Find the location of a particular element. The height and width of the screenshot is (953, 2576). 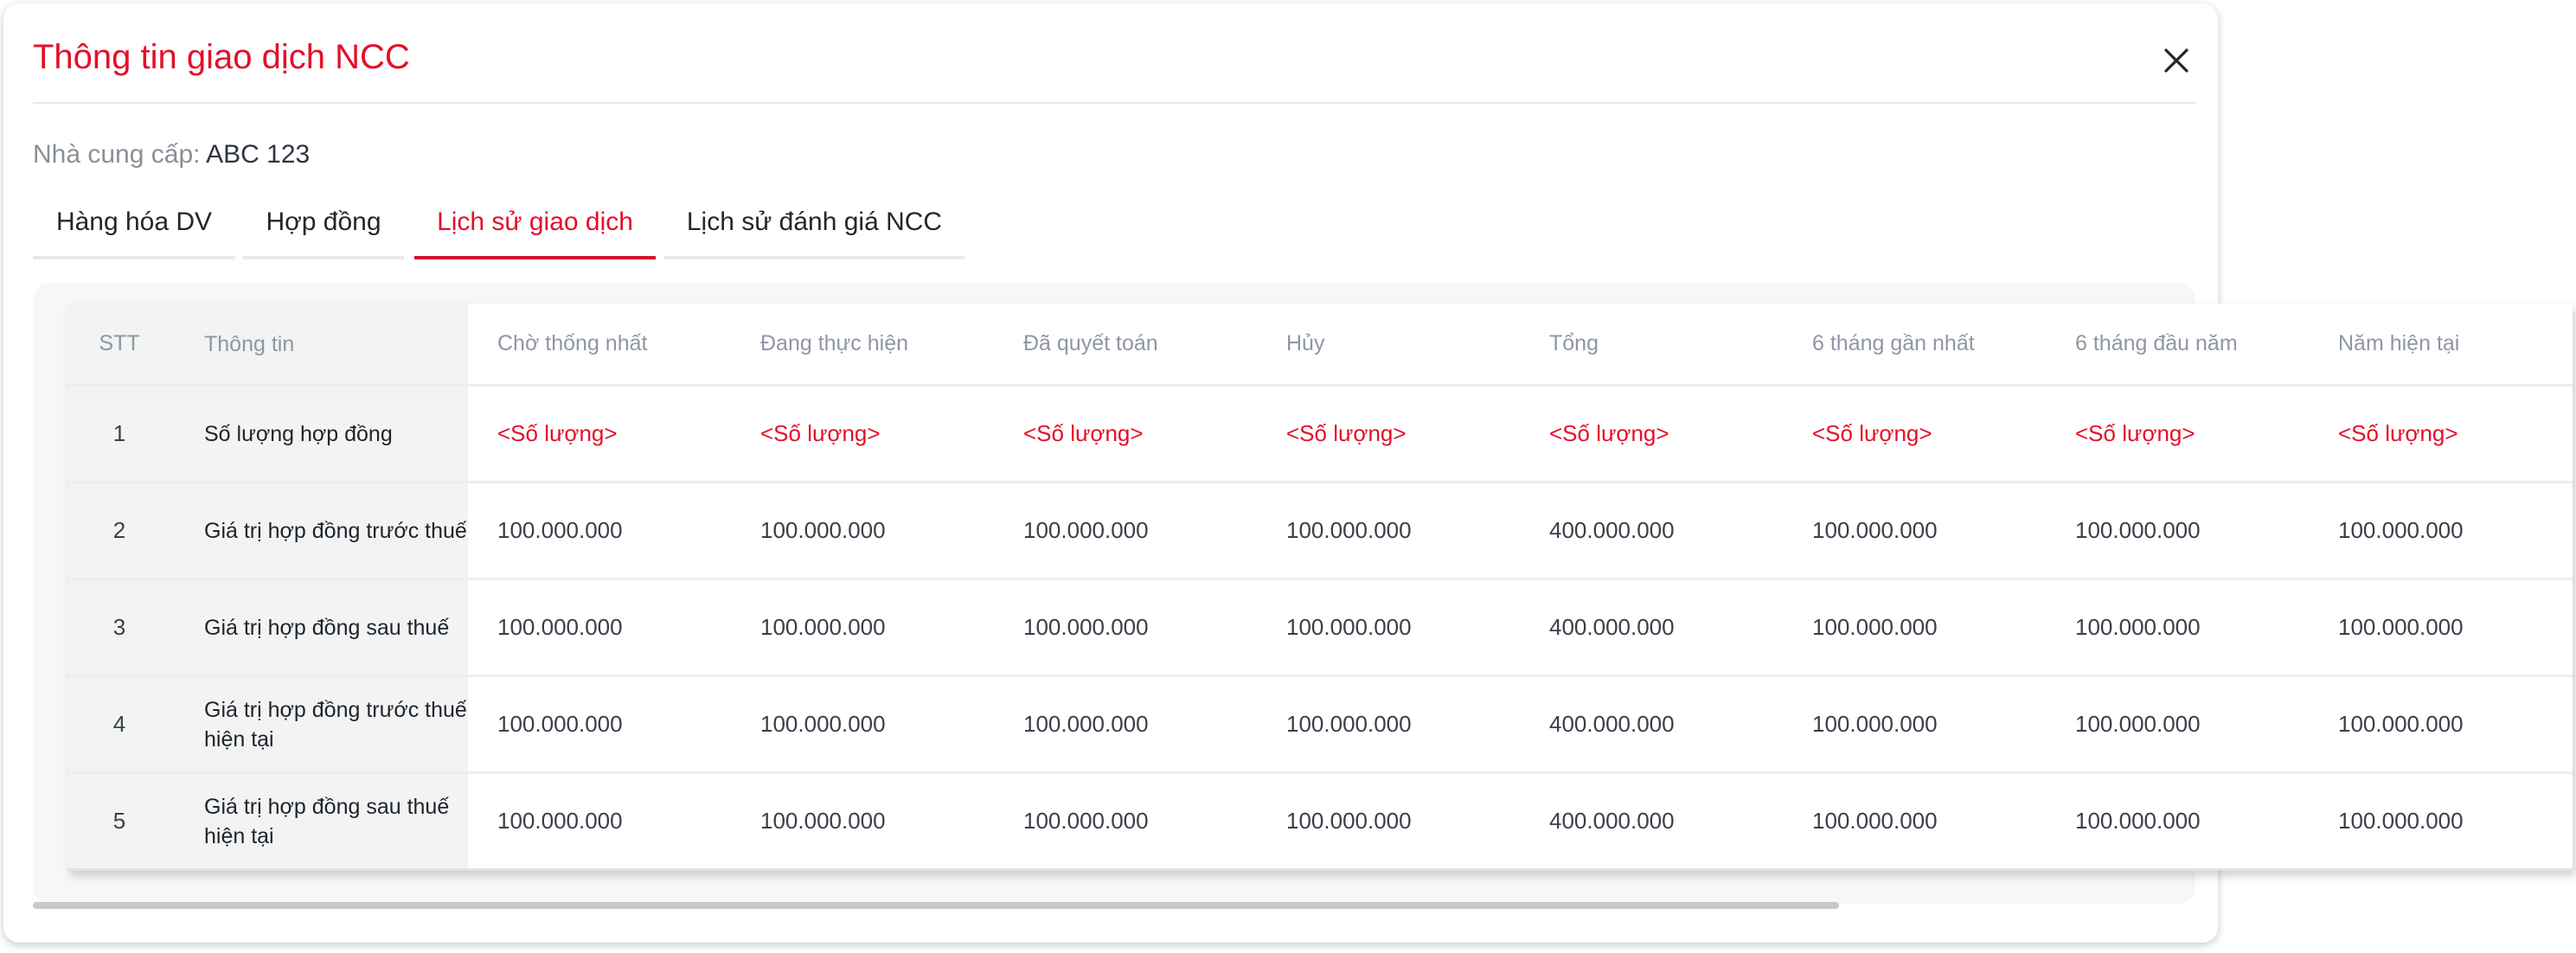

tab-lich-su-danh-gia-ncc: Lịch sử đánh giá NCC is located at coordinates (814, 233).